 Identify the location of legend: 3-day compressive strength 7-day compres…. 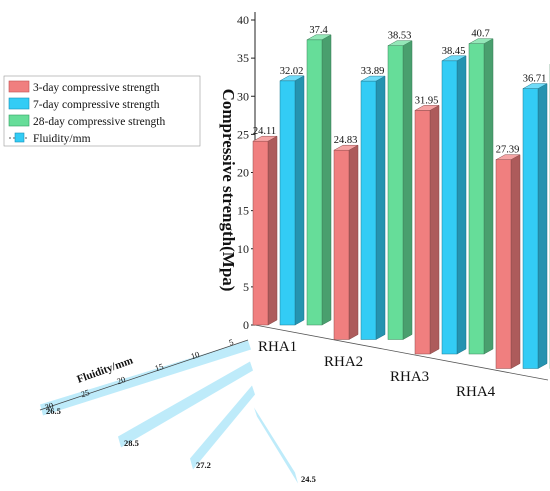
(102, 111).